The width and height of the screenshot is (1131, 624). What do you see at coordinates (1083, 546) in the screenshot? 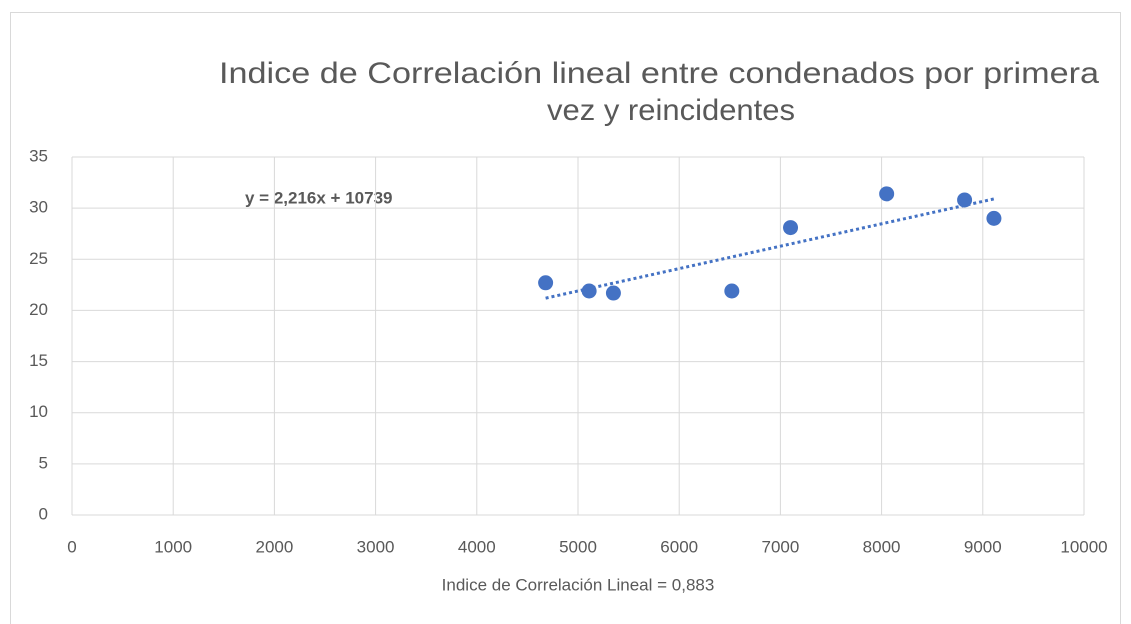
I see `x-tick-label: 10000` at bounding box center [1083, 546].